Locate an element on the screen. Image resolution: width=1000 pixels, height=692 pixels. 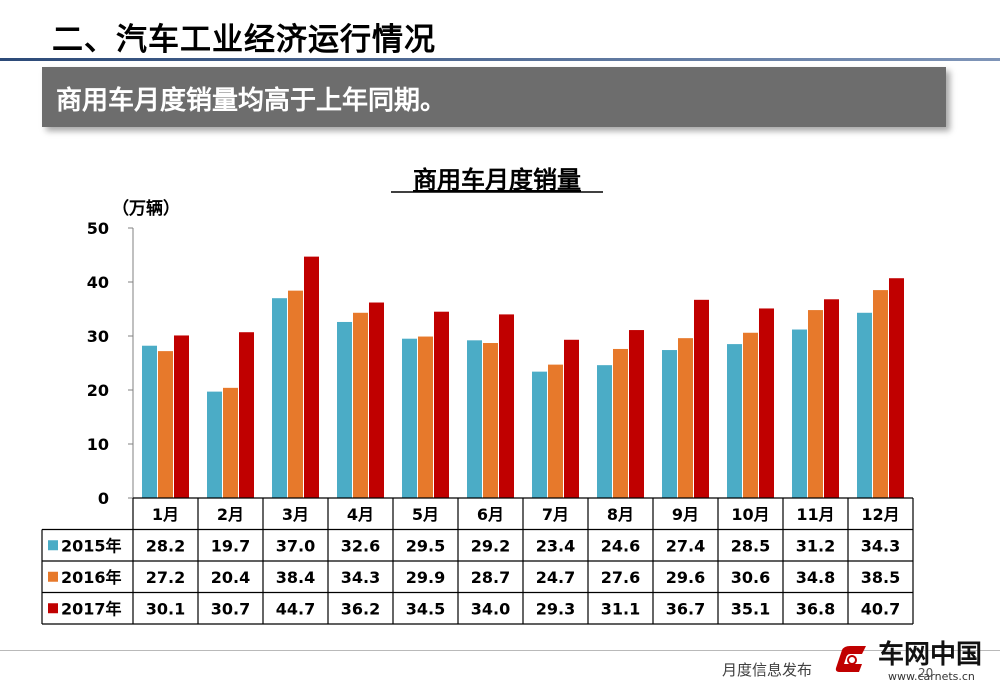
data-table-cell: 35.1 is located at coordinates (750, 608).